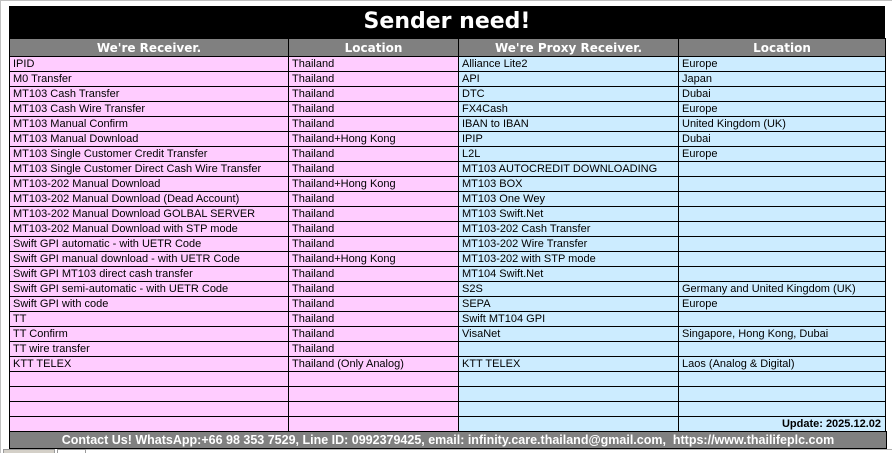 The width and height of the screenshot is (892, 453). Describe the element at coordinates (782, 364) in the screenshot. I see `cell-proxy-location: Laos (Analog & Digital)` at that location.